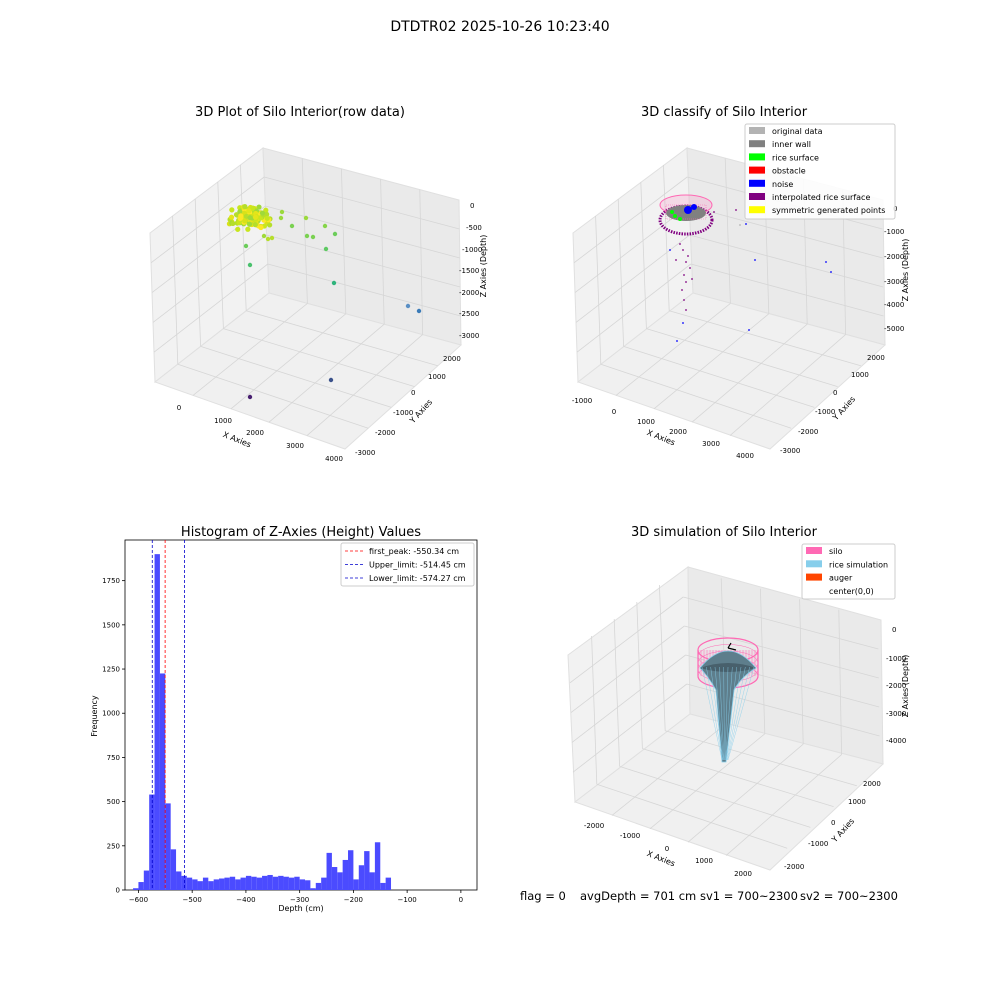  What do you see at coordinates (821, 197) in the screenshot?
I see `legend-label: interpolated rice surface` at bounding box center [821, 197].